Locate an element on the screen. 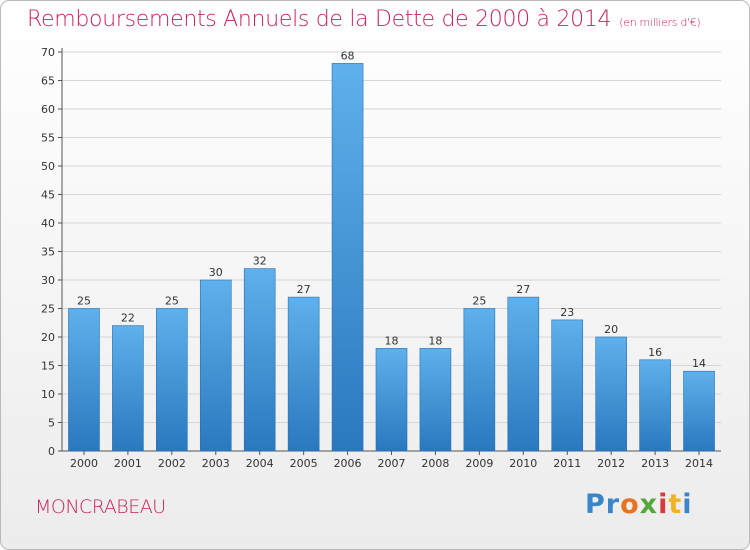 Image resolution: width=750 pixels, height=550 pixels. value-label-2011: 23 is located at coordinates (567, 312).